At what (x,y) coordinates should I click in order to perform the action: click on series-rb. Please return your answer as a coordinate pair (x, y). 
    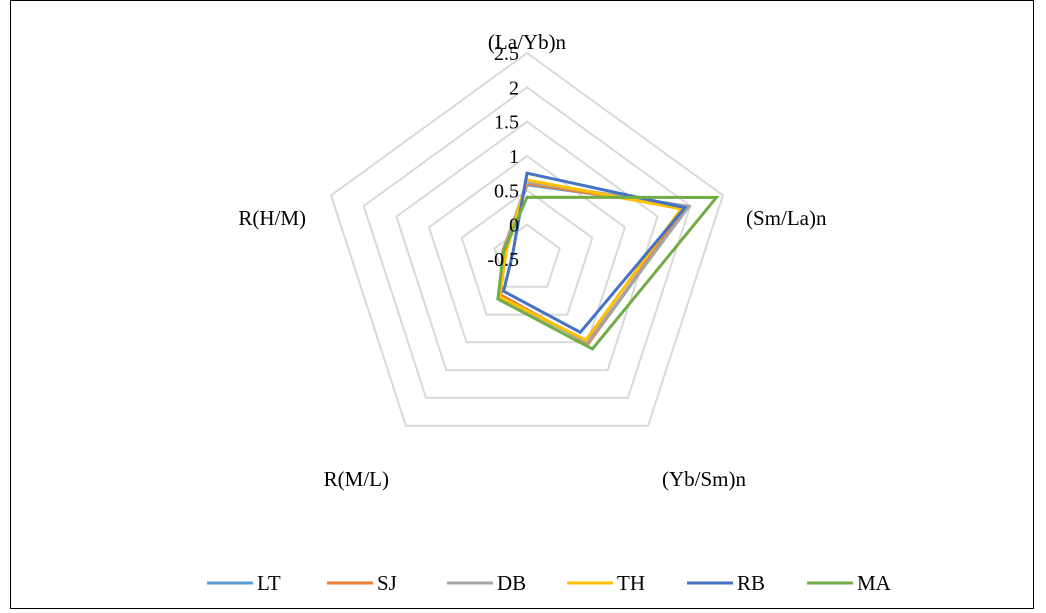
    Looking at the image, I should click on (594, 253).